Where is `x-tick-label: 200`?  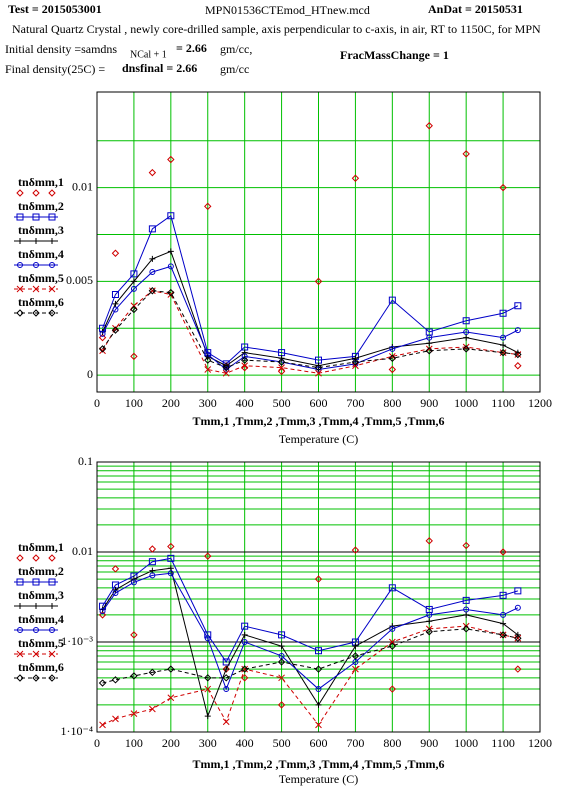 x-tick-label: 200 is located at coordinates (171, 743).